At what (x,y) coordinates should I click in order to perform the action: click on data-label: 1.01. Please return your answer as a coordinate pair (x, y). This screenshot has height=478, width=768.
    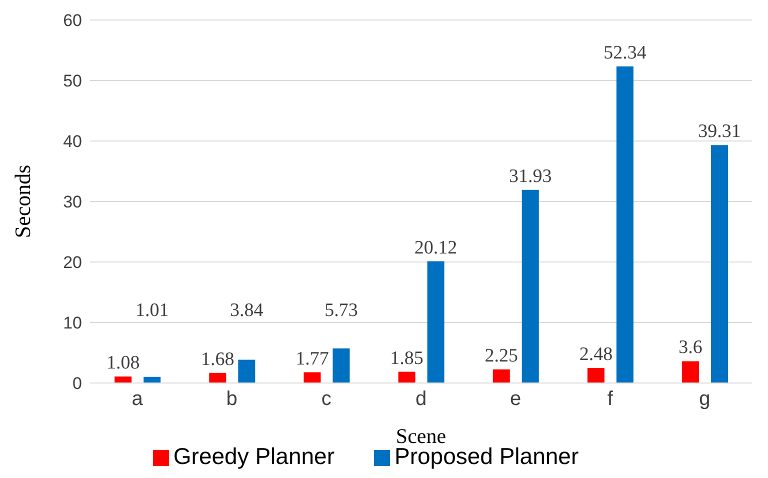
    Looking at the image, I should click on (152, 310).